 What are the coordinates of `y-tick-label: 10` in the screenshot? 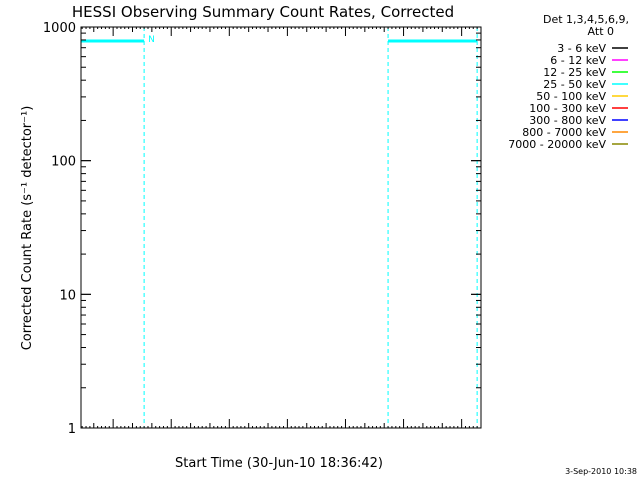 It's located at (67, 295).